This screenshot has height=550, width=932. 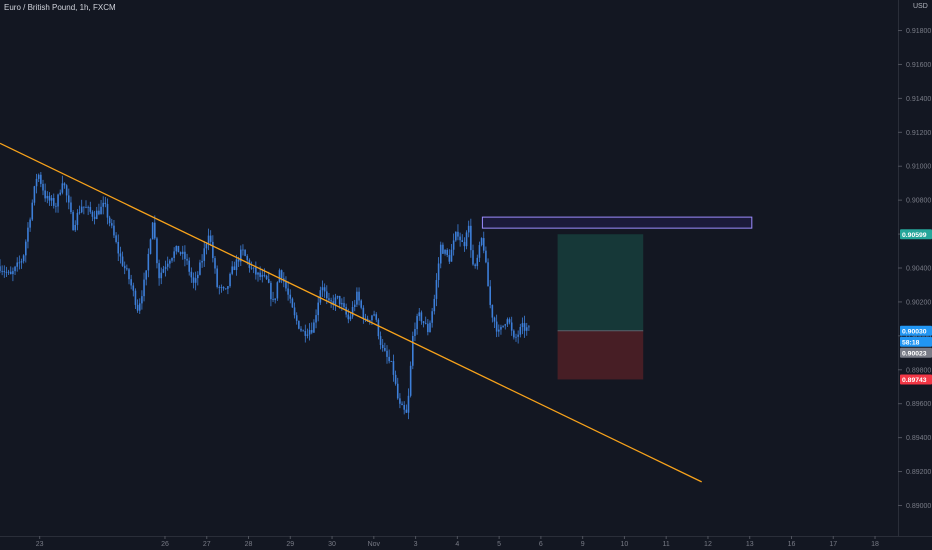 I want to click on y-tick-label: 0.91600, so click(x=918, y=65).